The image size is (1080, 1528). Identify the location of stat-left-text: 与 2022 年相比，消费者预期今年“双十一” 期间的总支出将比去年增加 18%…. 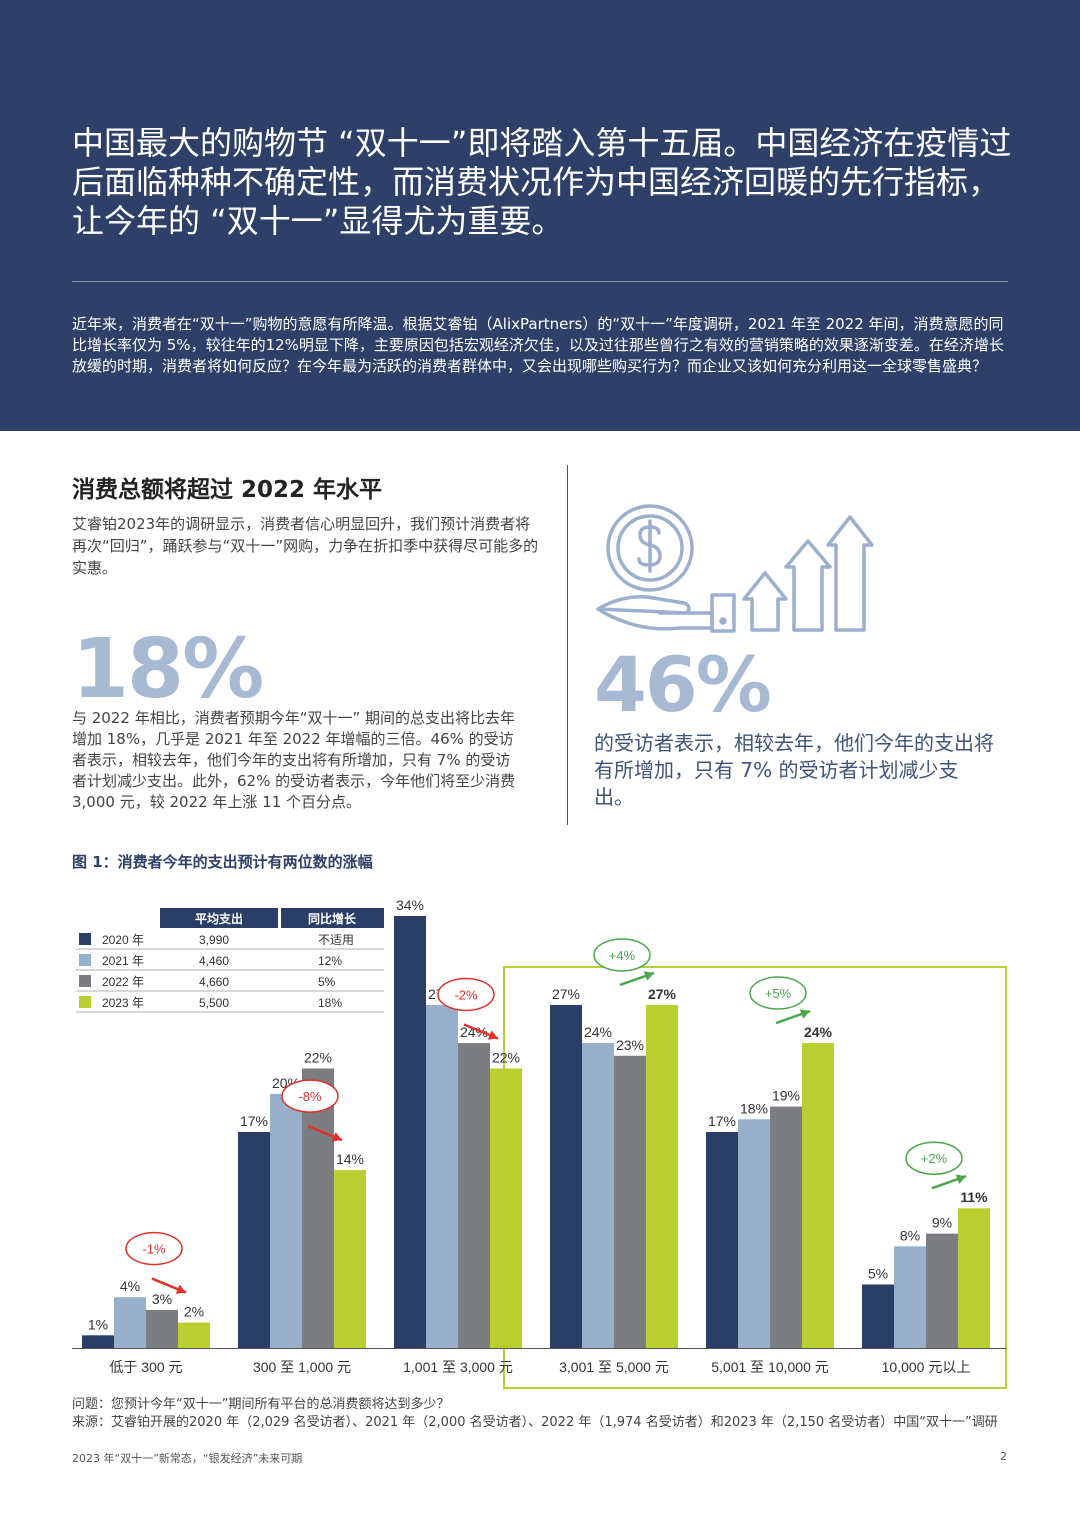
(294, 760).